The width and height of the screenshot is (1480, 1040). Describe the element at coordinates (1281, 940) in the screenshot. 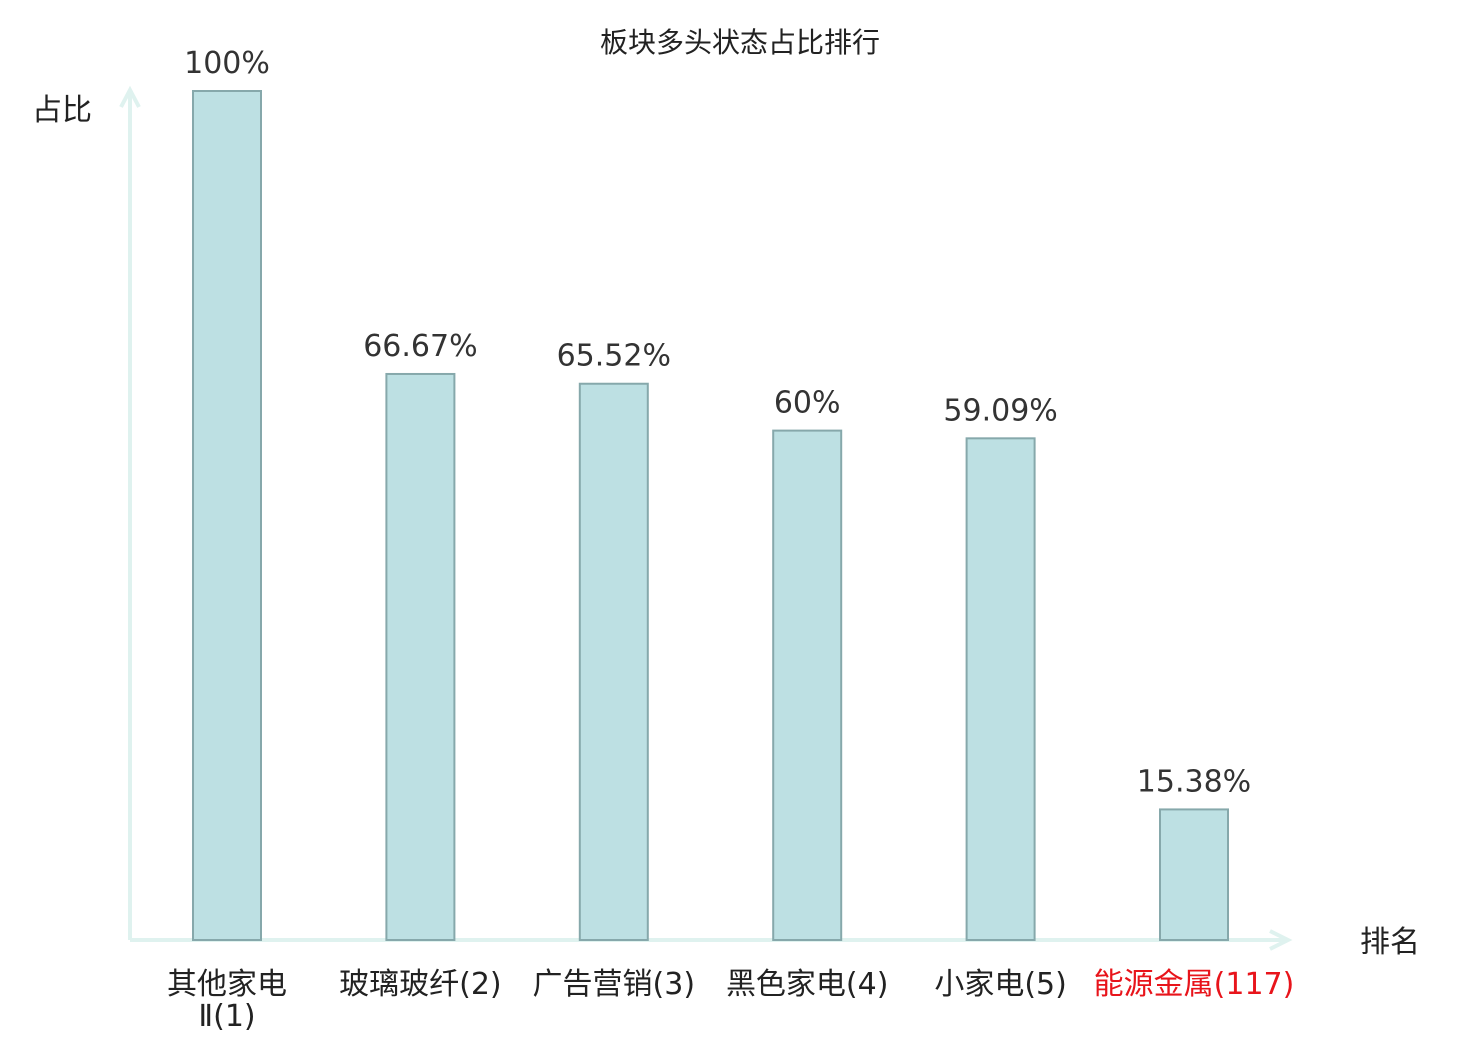

I see `x-axis-arrow` at that location.